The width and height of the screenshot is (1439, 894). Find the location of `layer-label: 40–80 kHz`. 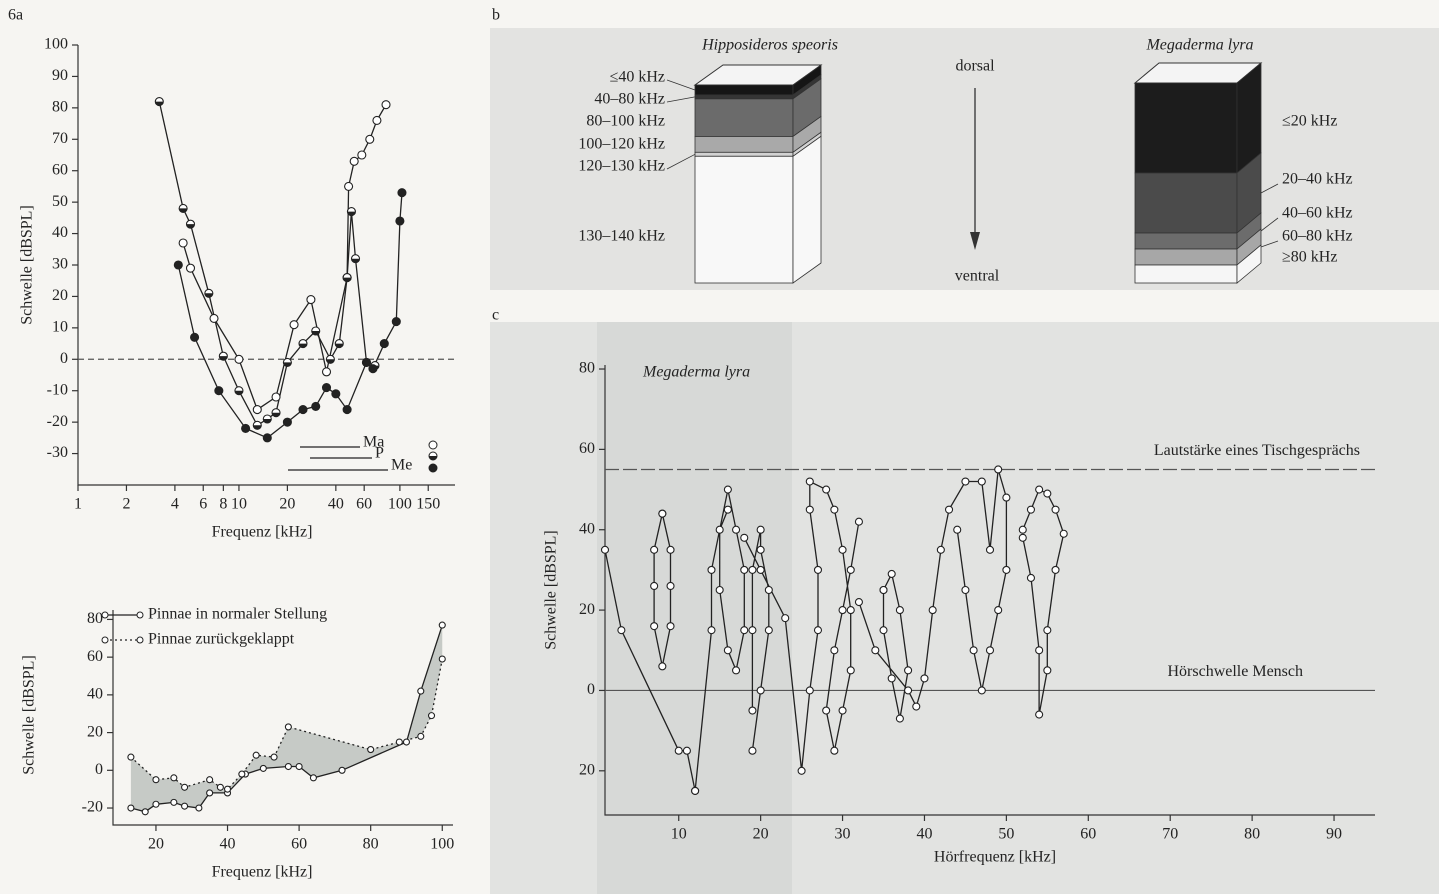

layer-label: 40–80 kHz is located at coordinates (629, 99).